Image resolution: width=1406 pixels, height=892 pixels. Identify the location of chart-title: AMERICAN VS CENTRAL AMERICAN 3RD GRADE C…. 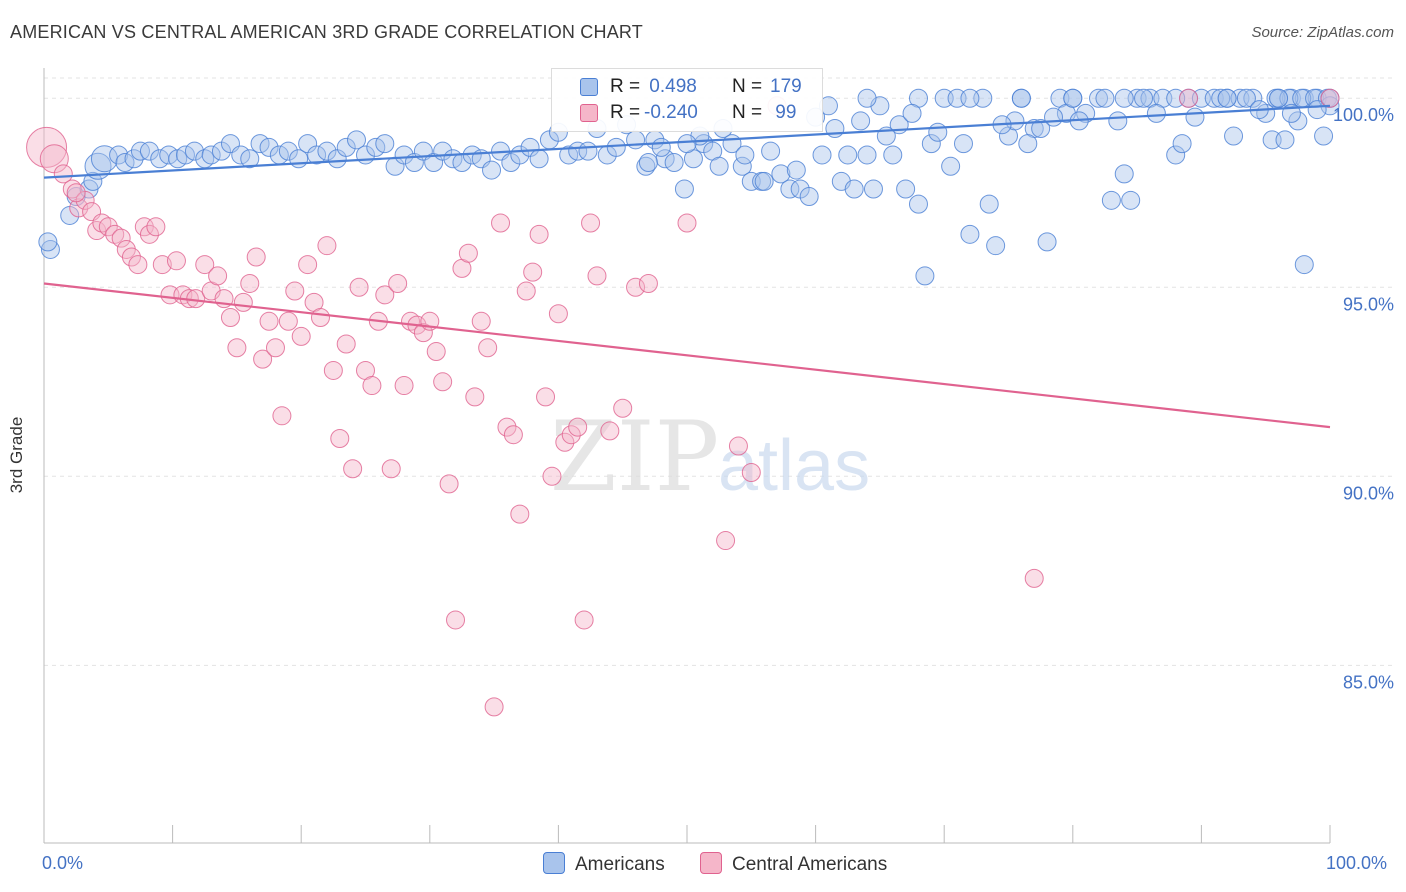
(326, 32).